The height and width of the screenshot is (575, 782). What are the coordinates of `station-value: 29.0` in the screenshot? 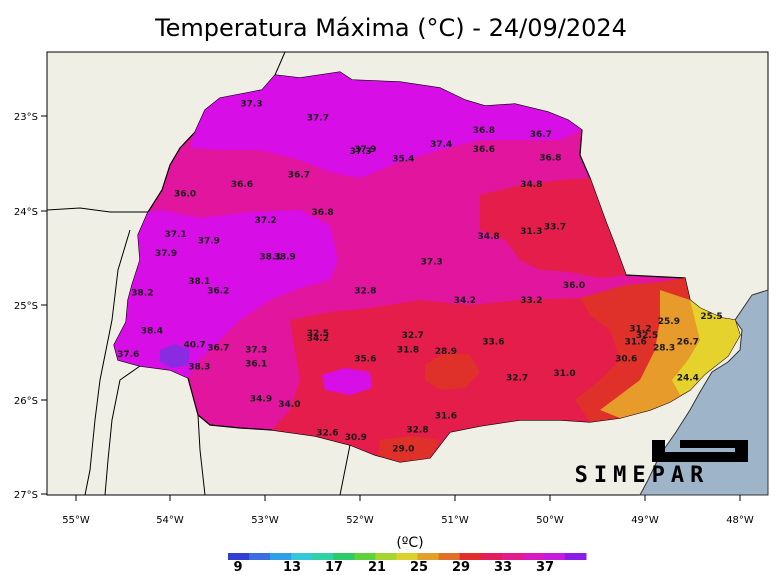 It's located at (403, 450).